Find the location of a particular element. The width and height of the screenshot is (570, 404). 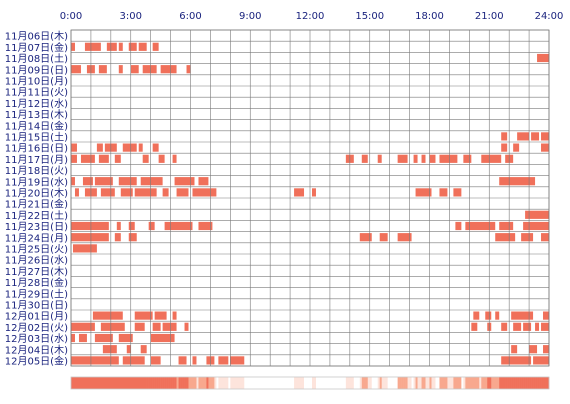

row-label: 11月15日(土) is located at coordinates (36, 137).